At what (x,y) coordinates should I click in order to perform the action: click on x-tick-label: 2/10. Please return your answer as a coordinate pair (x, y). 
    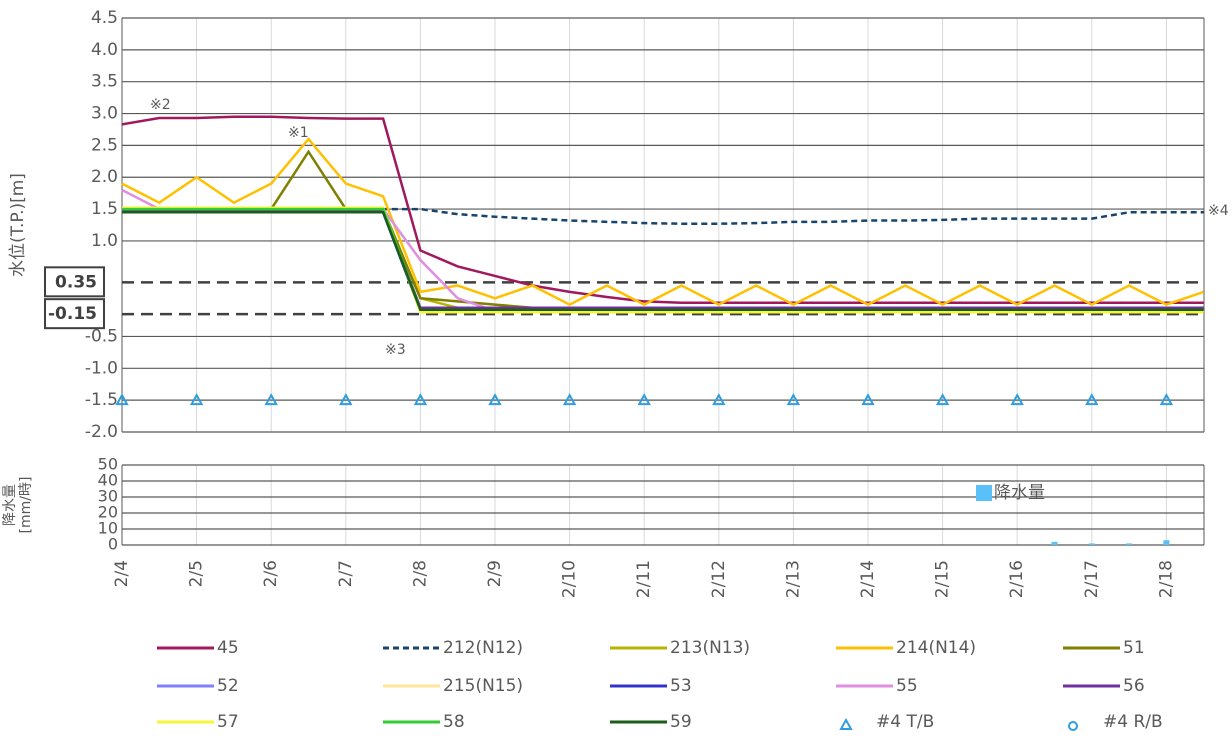
    Looking at the image, I should click on (570, 579).